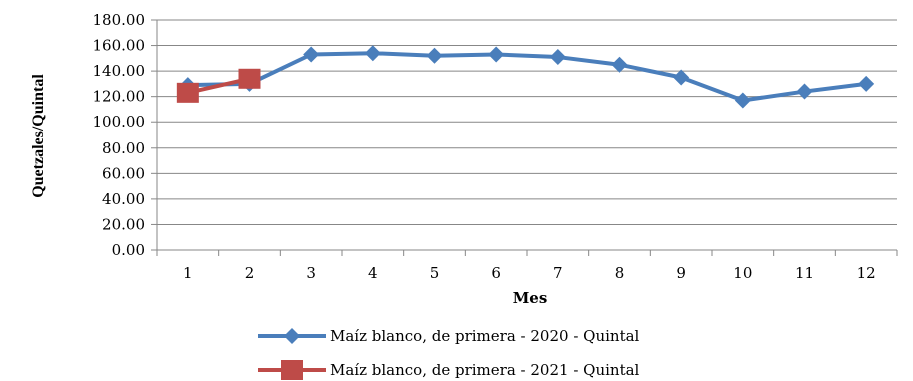 This screenshot has height=381, width=913. What do you see at coordinates (496, 273) in the screenshot?
I see `x-tick-label: 6` at bounding box center [496, 273].